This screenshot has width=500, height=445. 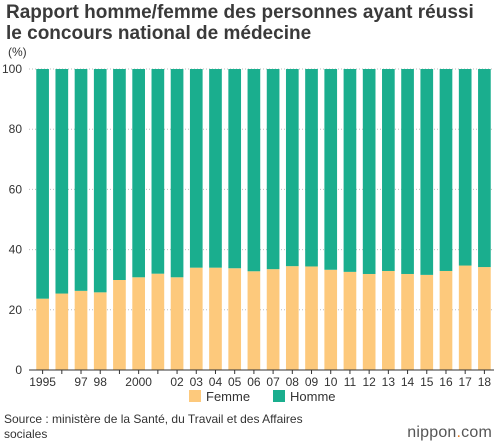 What do you see at coordinates (216, 382) in the screenshot?
I see `x-tick-label: 04` at bounding box center [216, 382].